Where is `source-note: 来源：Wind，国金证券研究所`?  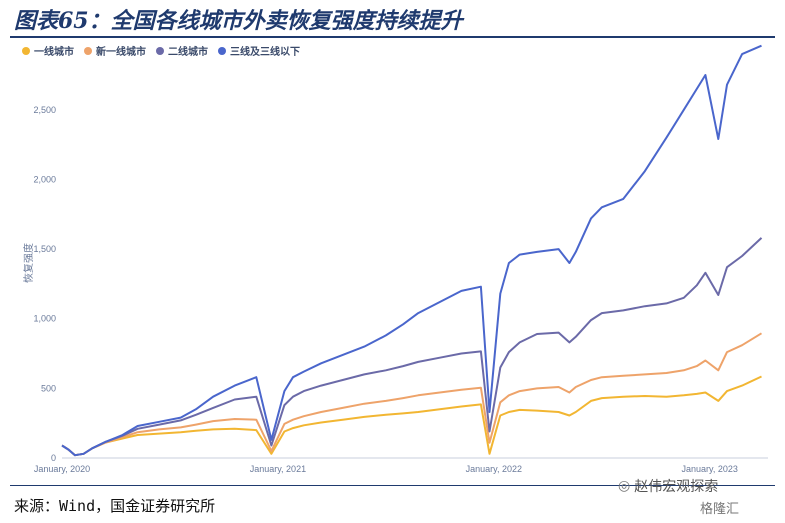
source-note: 来源：Wind，国金证券研究所 is located at coordinates (115, 506).